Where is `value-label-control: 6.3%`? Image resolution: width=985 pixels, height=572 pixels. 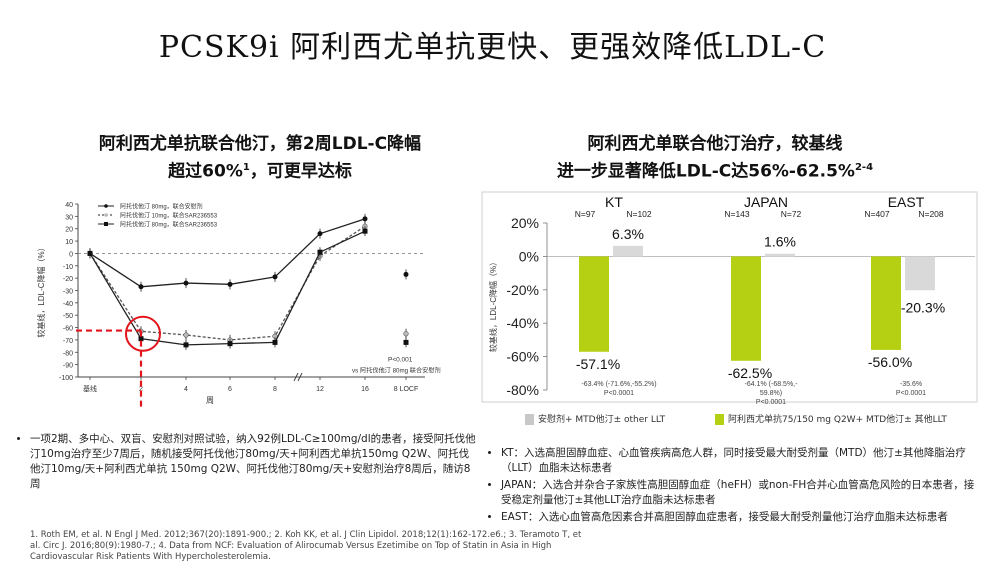 value-label-control: 6.3% is located at coordinates (628, 234).